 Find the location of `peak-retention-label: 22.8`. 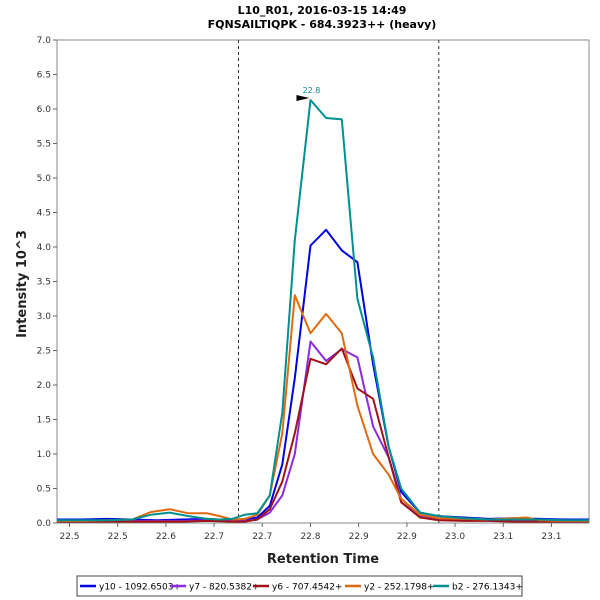

peak-retention-label: 22.8 is located at coordinates (312, 90).